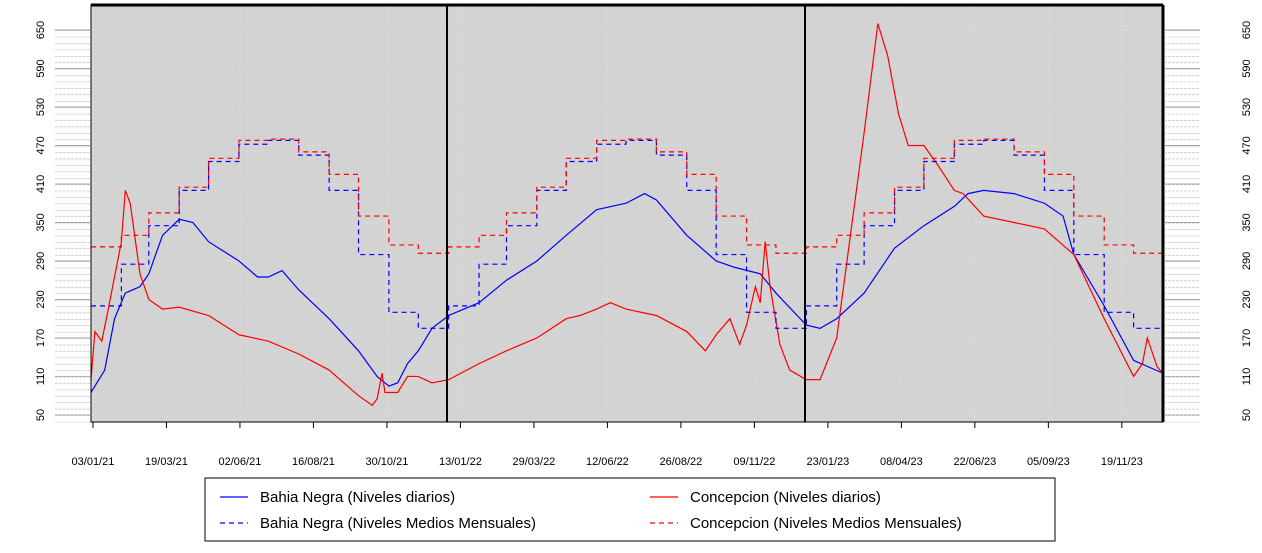  What do you see at coordinates (313, 462) in the screenshot?
I see `x-tick-label: 16/08/21` at bounding box center [313, 462].